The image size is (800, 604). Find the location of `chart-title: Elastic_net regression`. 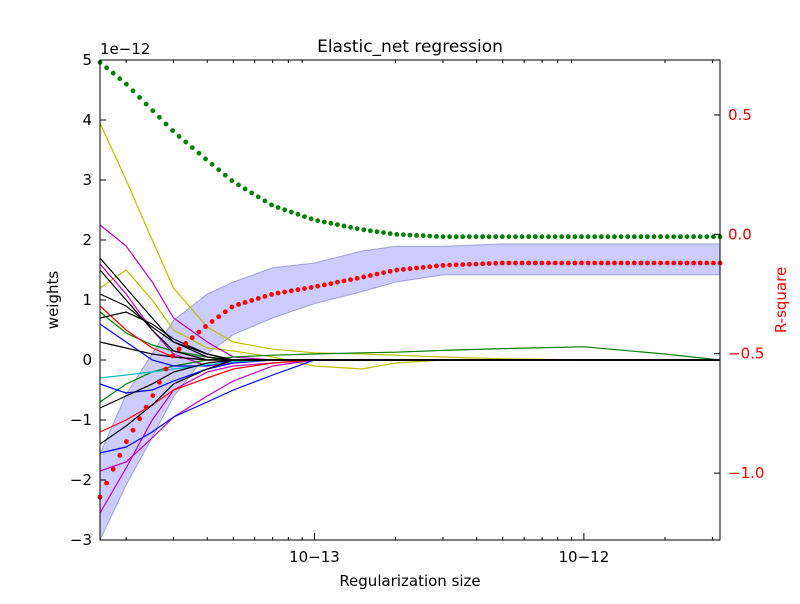

chart-title: Elastic_net regression is located at coordinates (410, 47).